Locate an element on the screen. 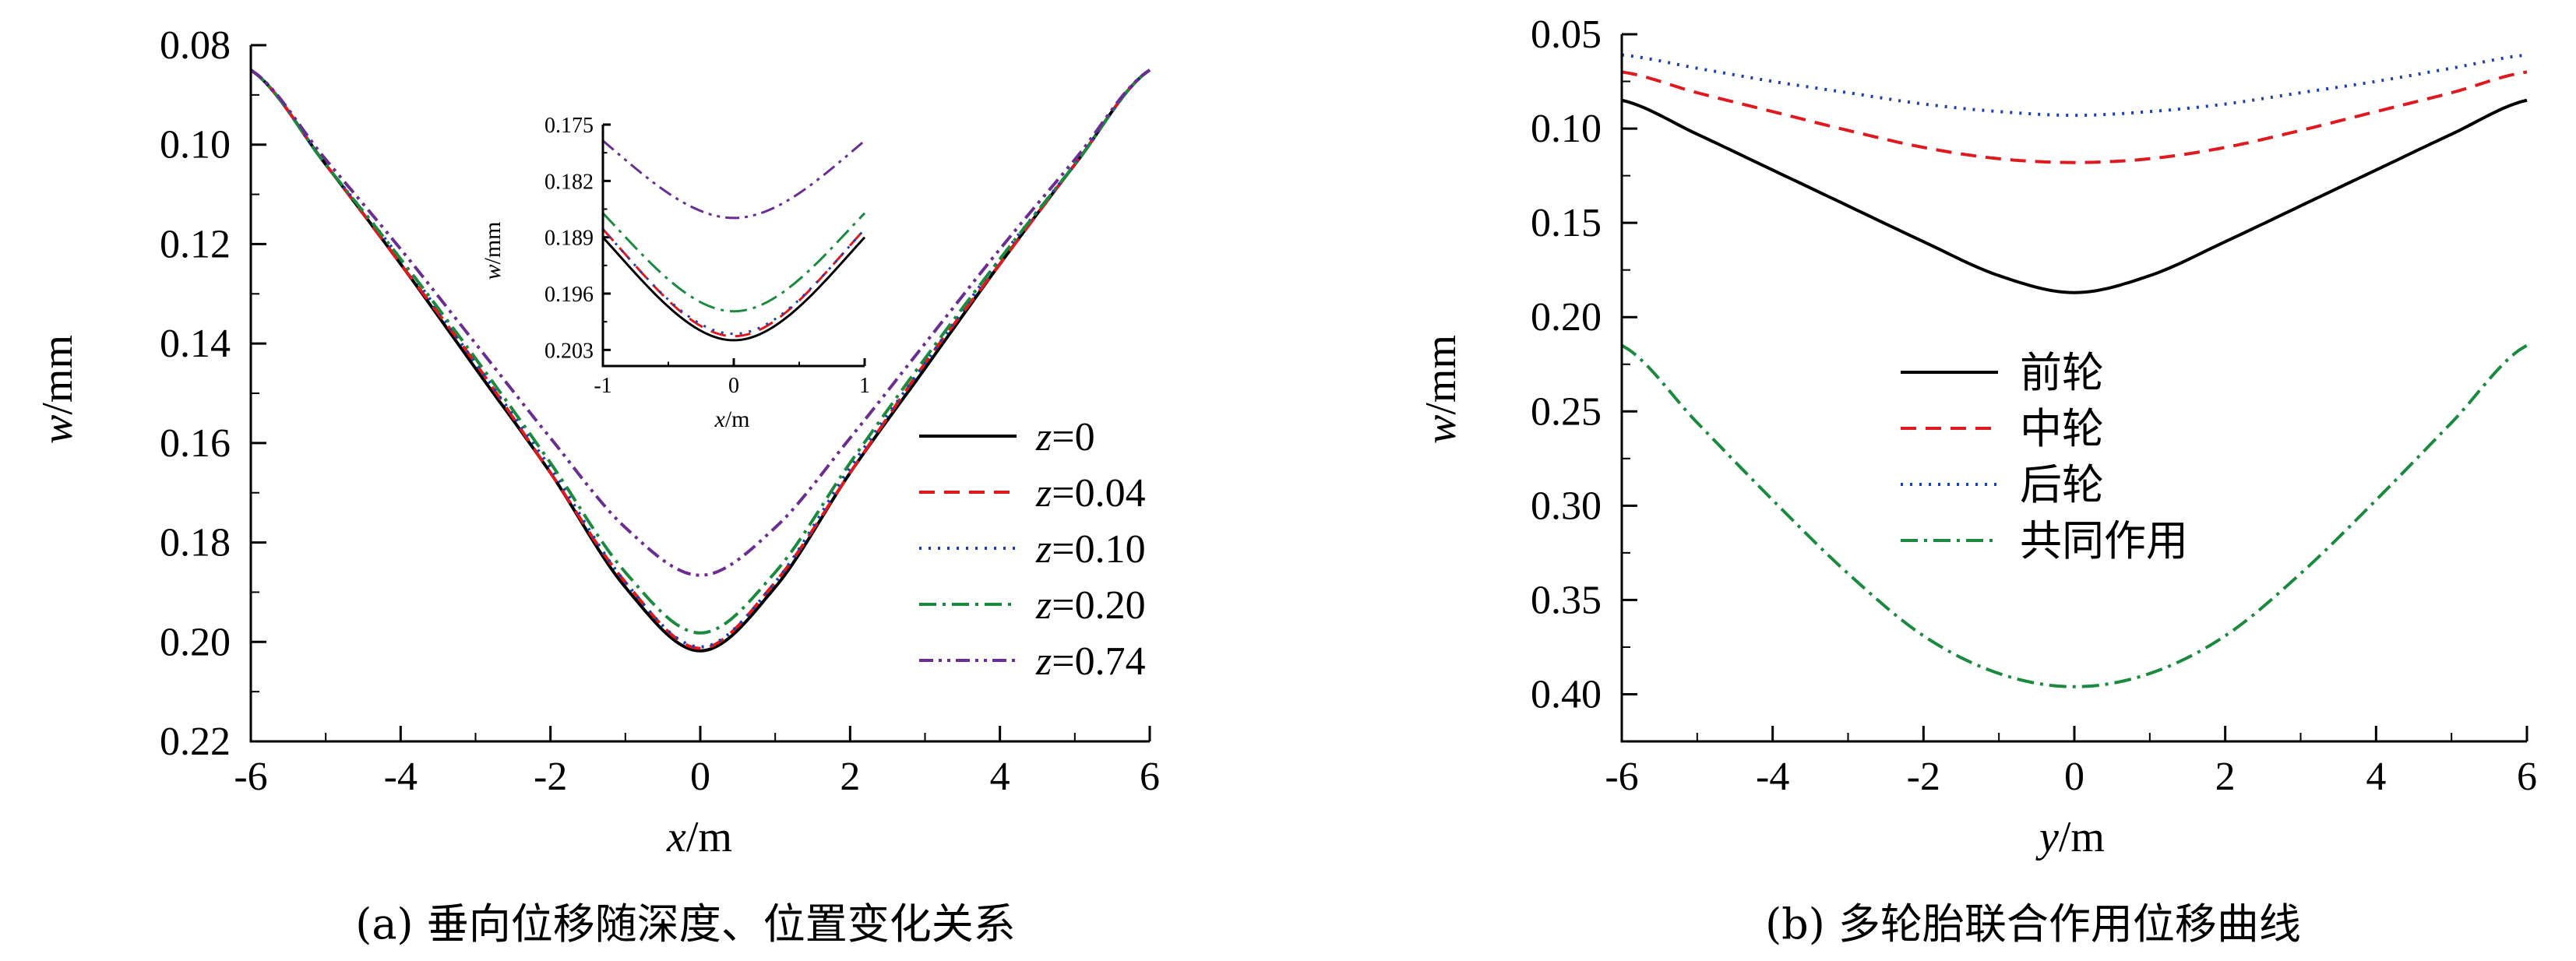 This screenshot has height=961, width=2576. panel-b-y-tick-label: 0.15 is located at coordinates (1566, 223).